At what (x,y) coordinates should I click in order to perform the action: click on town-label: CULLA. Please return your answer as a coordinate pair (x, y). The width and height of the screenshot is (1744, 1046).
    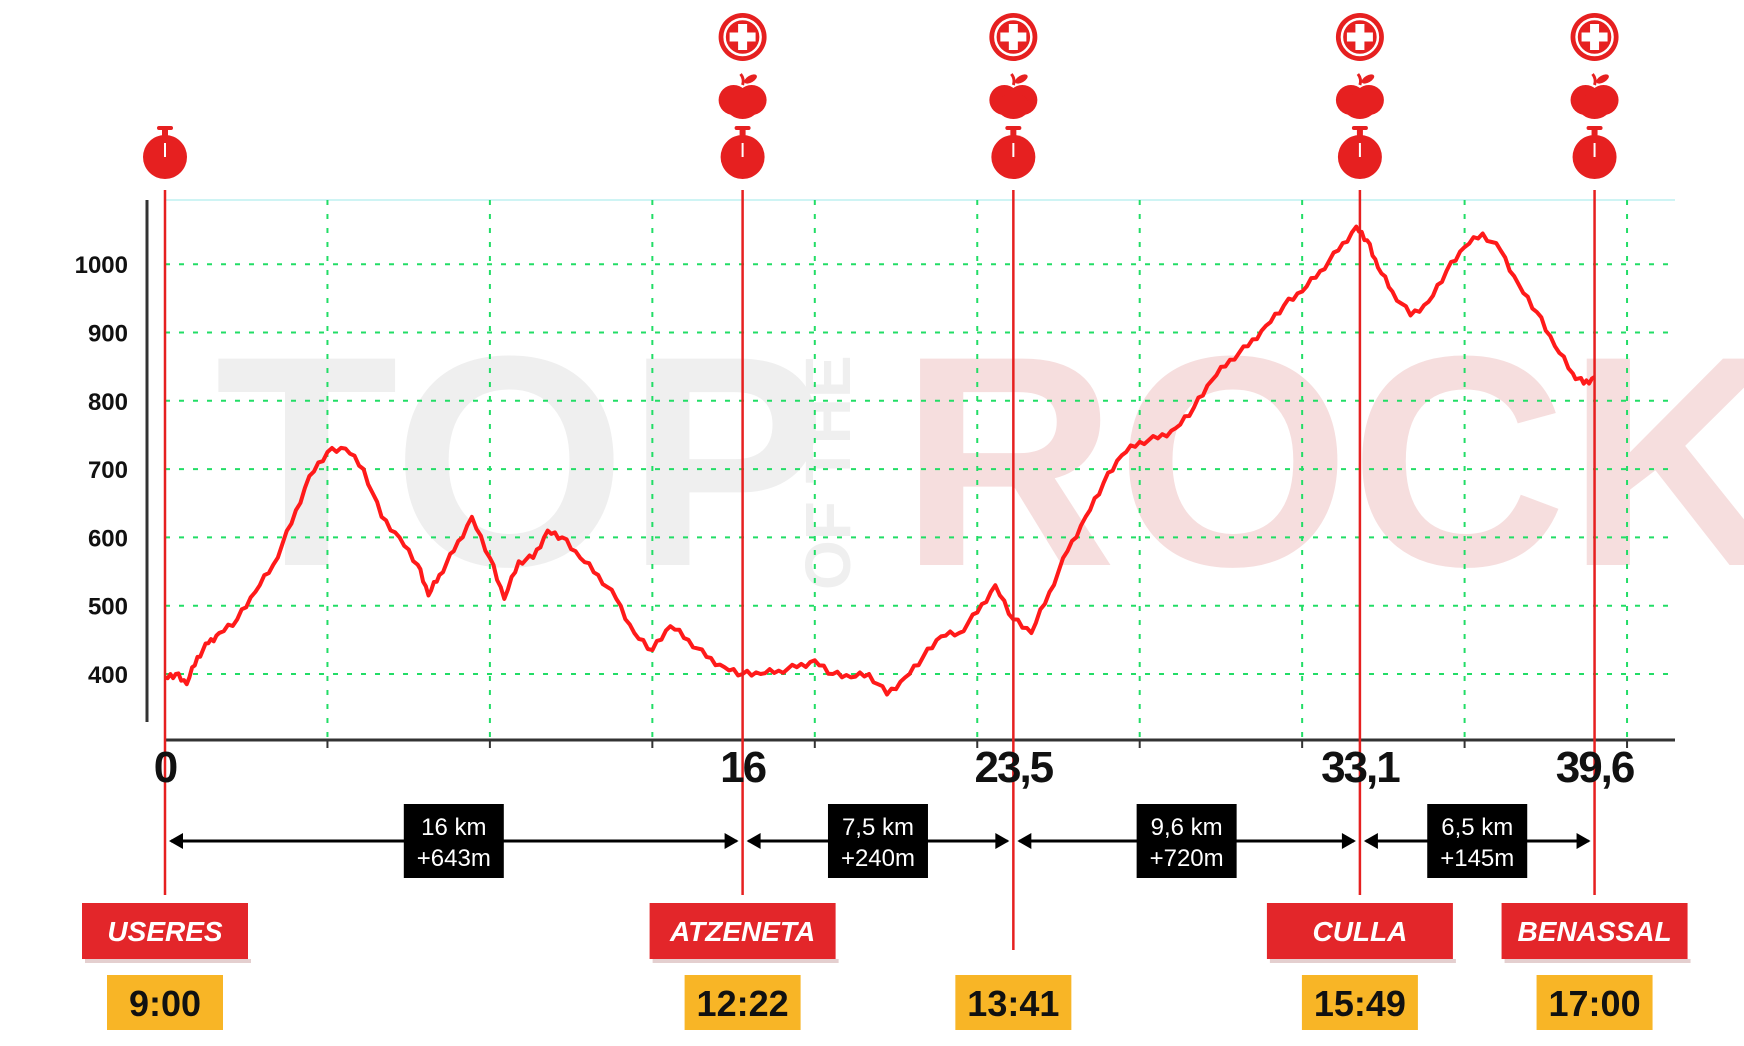
    Looking at the image, I should click on (1359, 931).